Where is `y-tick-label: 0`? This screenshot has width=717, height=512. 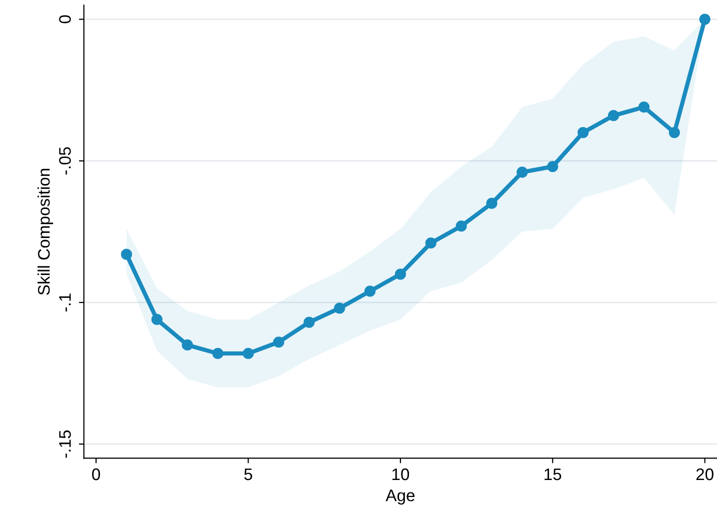 y-tick-label: 0 is located at coordinates (65, 19).